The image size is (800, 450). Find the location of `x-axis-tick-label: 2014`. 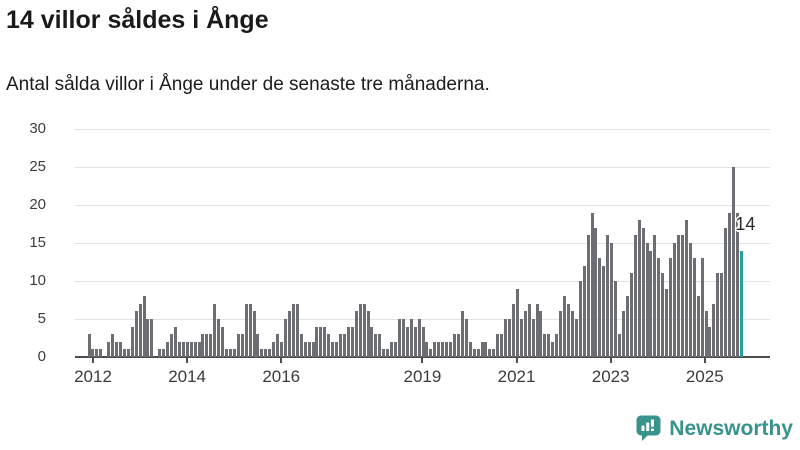

x-axis-tick-label: 2014 is located at coordinates (187, 376).